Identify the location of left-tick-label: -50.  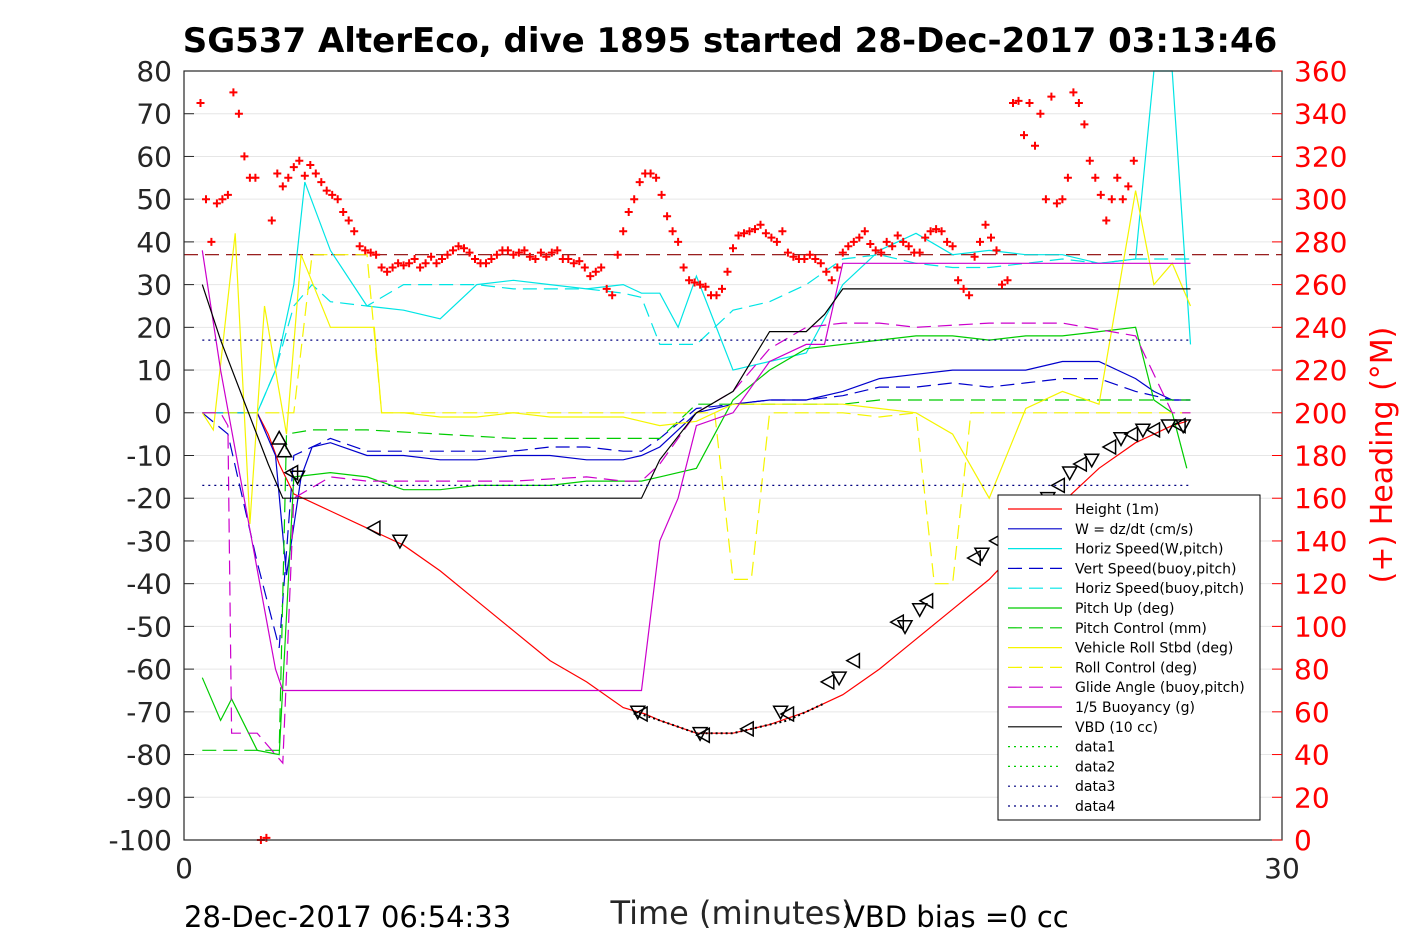
(149, 626).